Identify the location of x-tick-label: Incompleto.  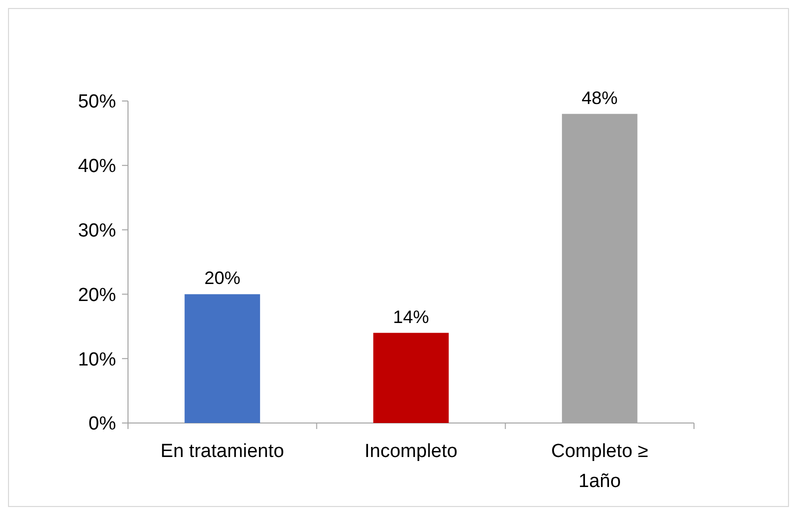
(411, 451).